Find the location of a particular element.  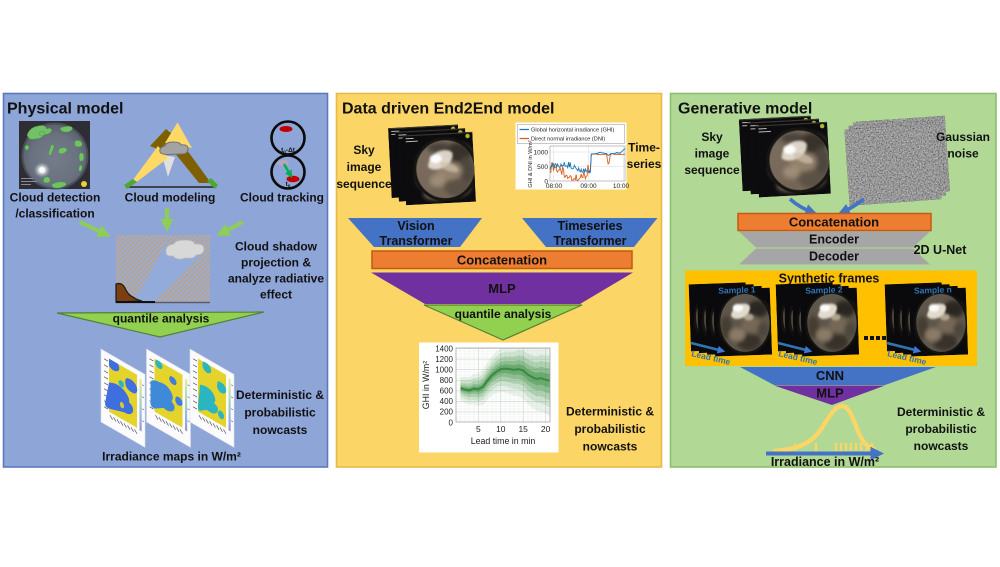

svg-text: Physical model is located at coordinates (65, 109).